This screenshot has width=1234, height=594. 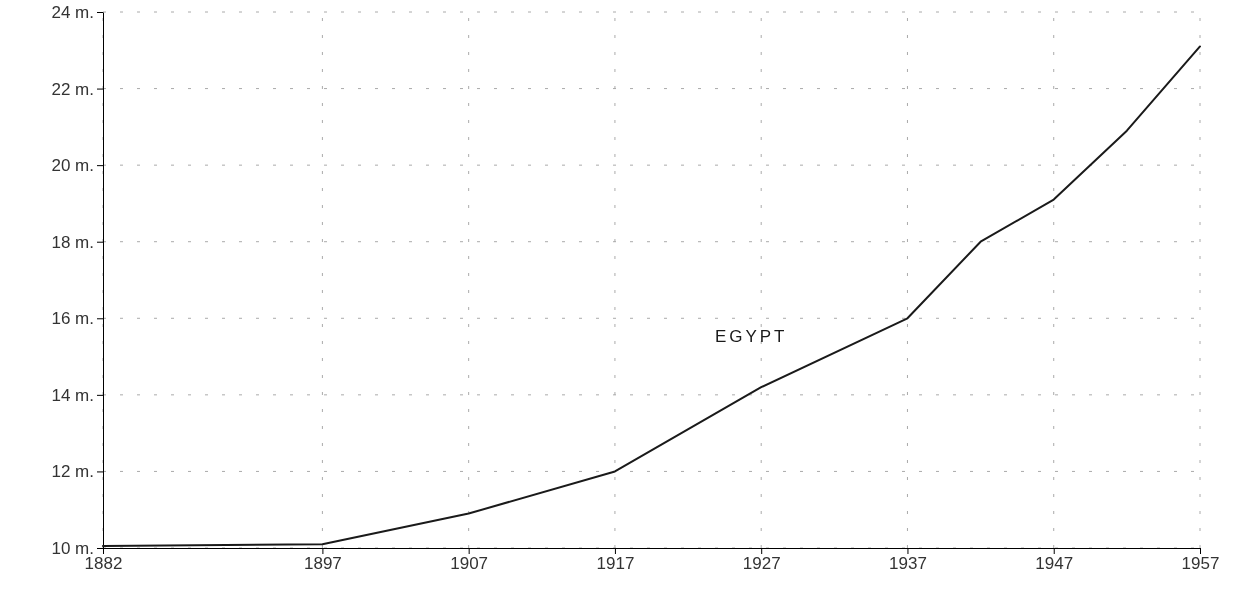 I want to click on y-tick-label: 16 m., so click(x=72, y=319).